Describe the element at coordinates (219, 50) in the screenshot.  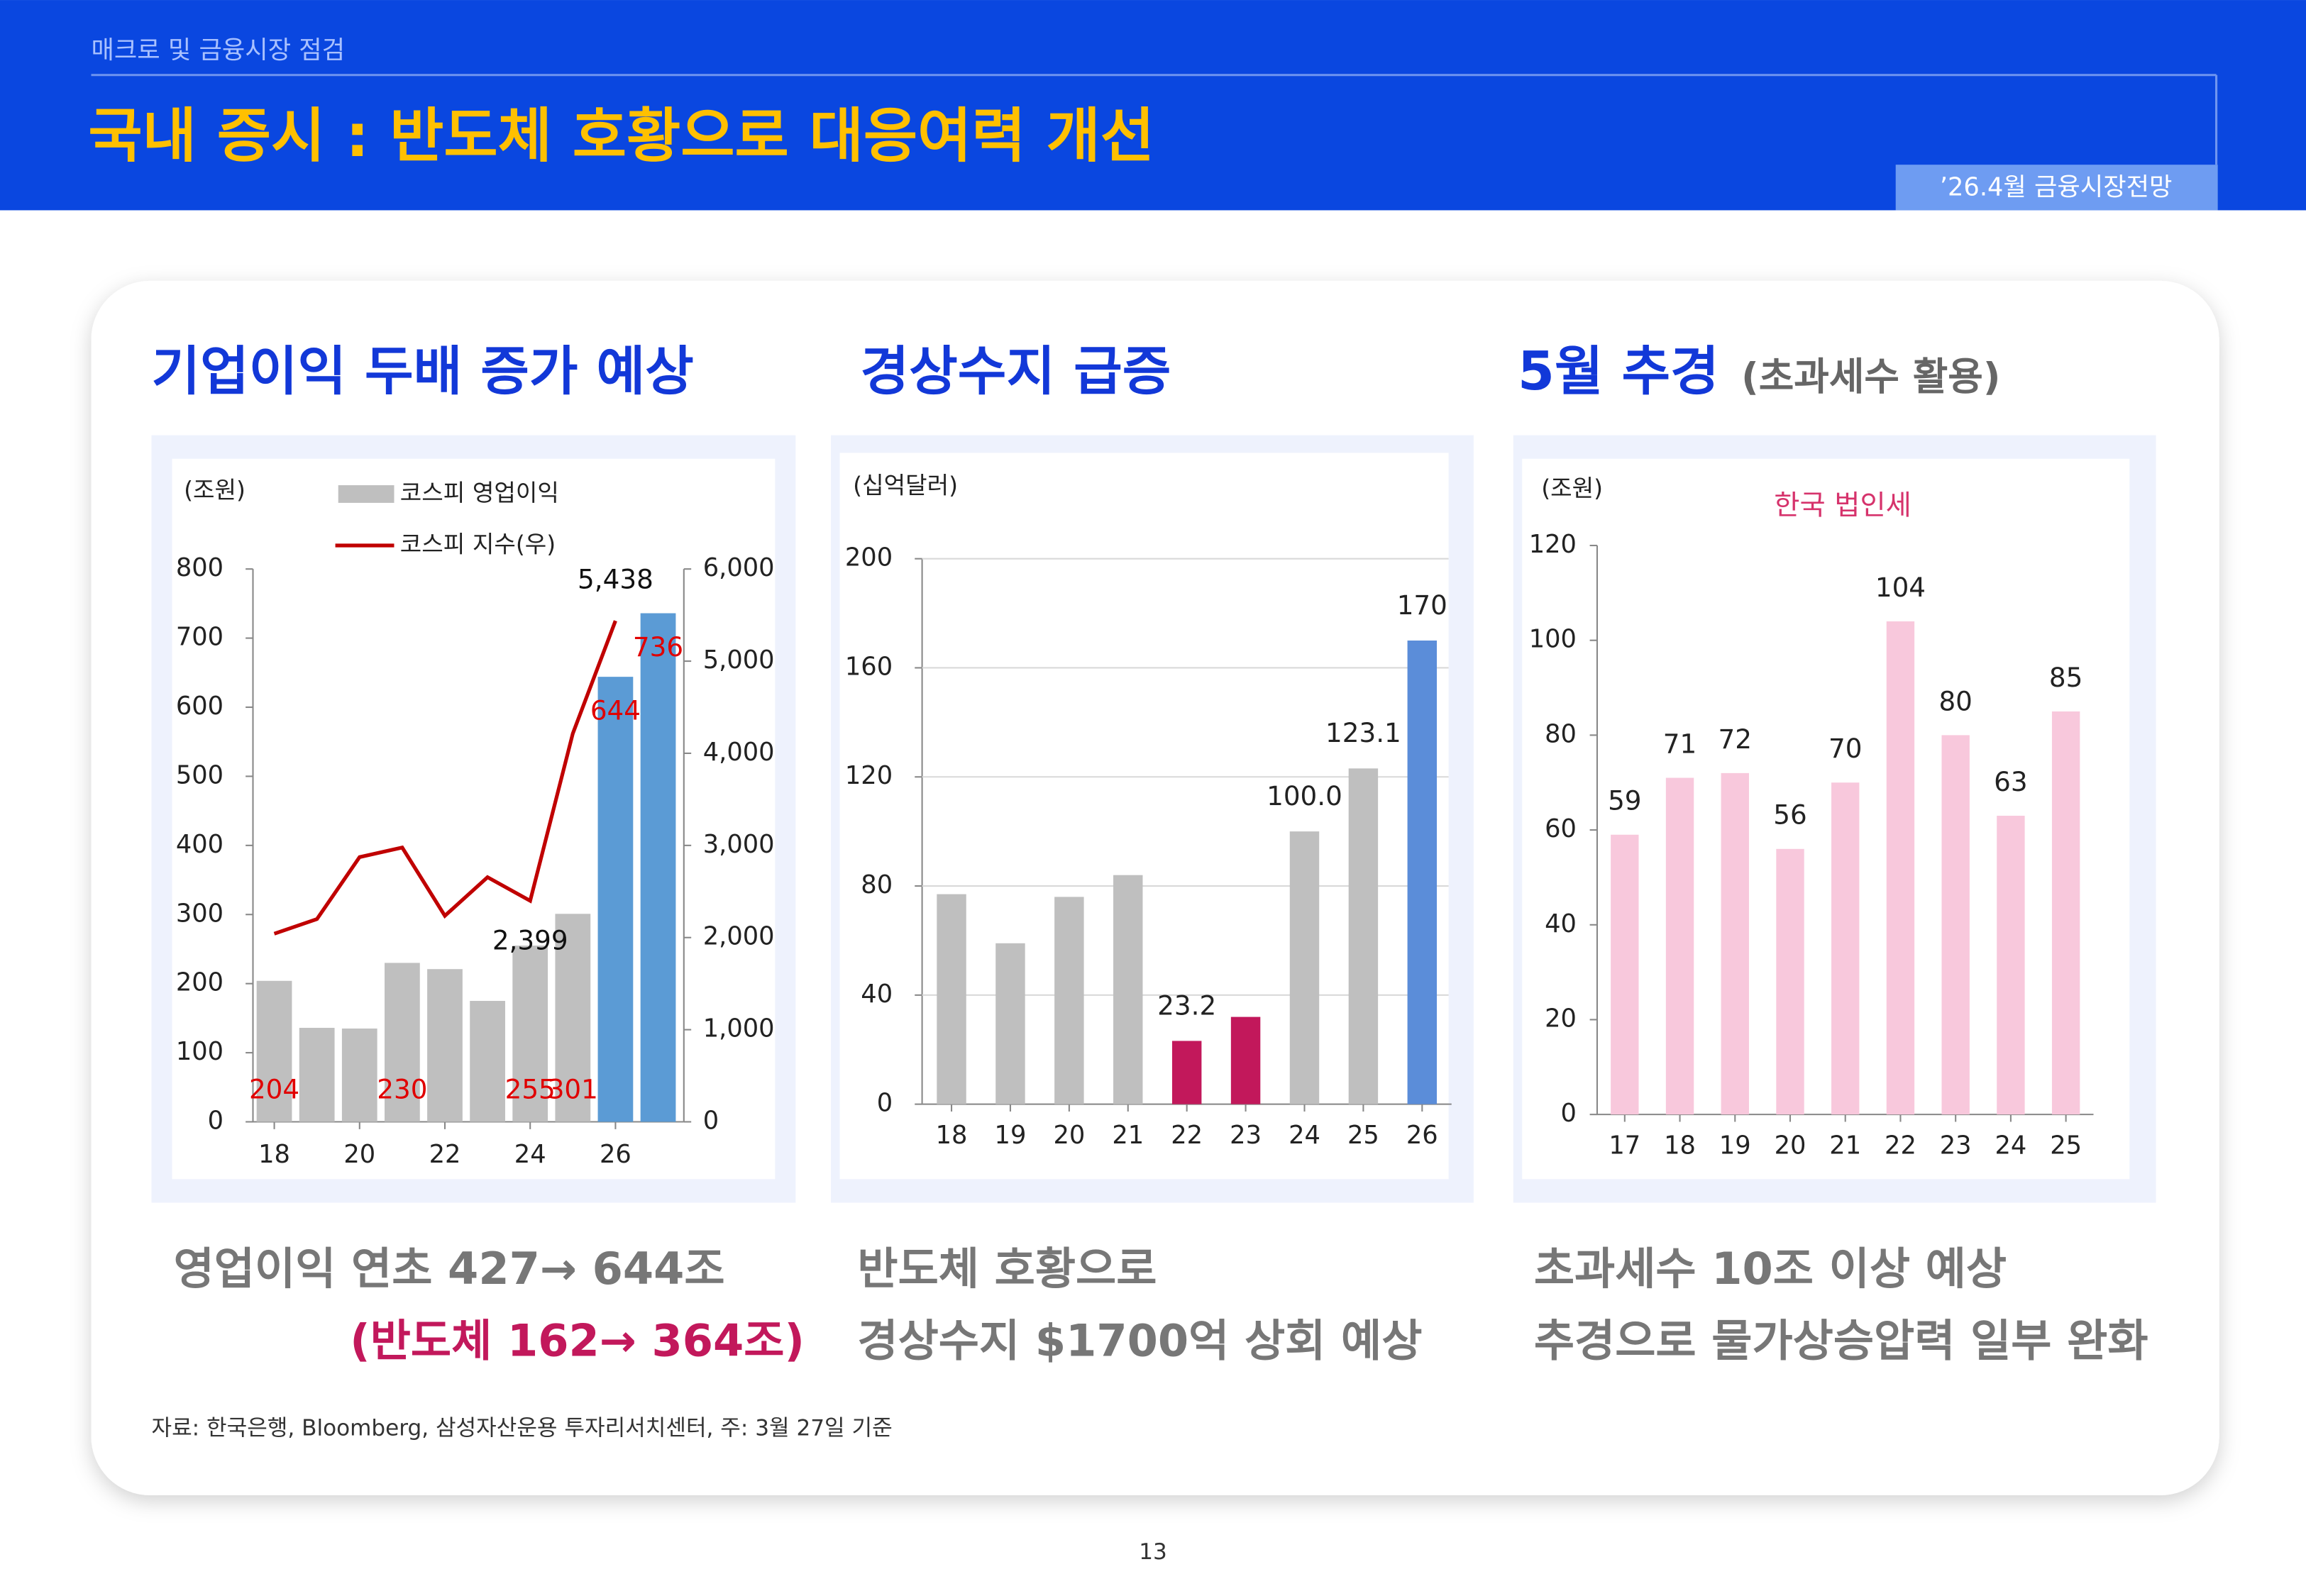
I see `header-section: 매크로 및 금융시장 점검` at that location.